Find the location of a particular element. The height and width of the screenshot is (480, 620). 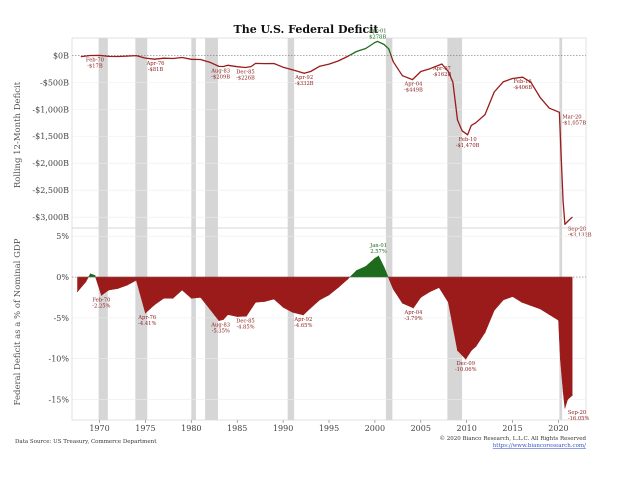

y-tick-label-bottom: 0% is located at coordinates (62, 277).